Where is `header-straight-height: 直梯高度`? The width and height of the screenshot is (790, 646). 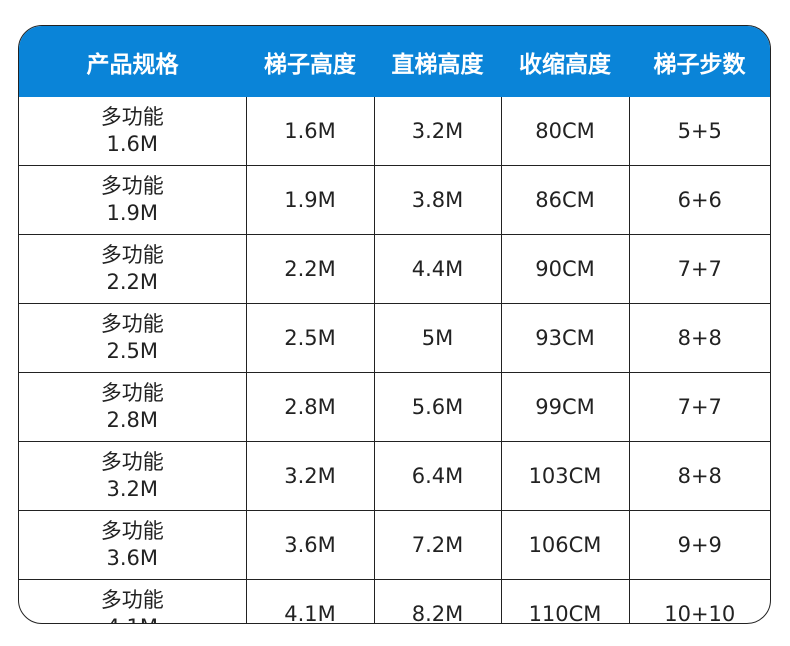 header-straight-height: 直梯高度 is located at coordinates (437, 61).